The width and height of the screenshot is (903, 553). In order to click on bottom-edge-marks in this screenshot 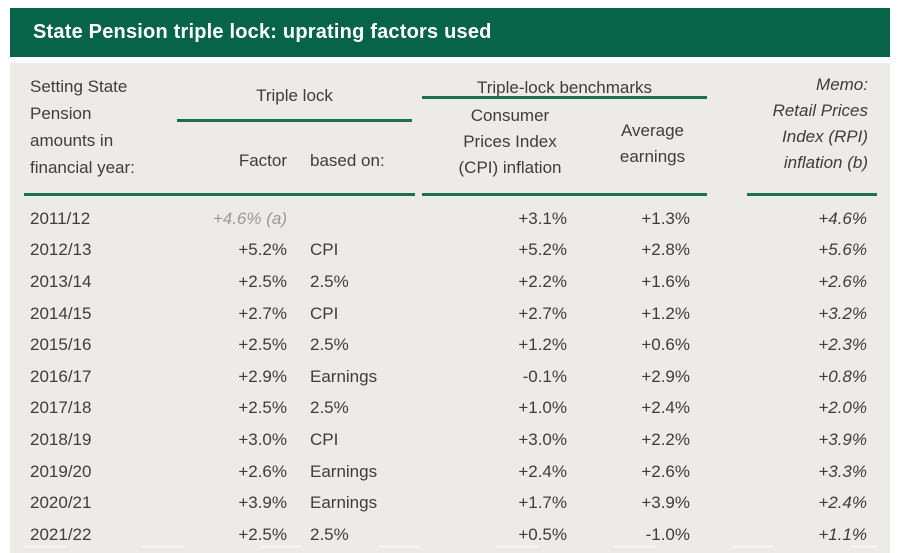, I will do `click(450, 546)`.